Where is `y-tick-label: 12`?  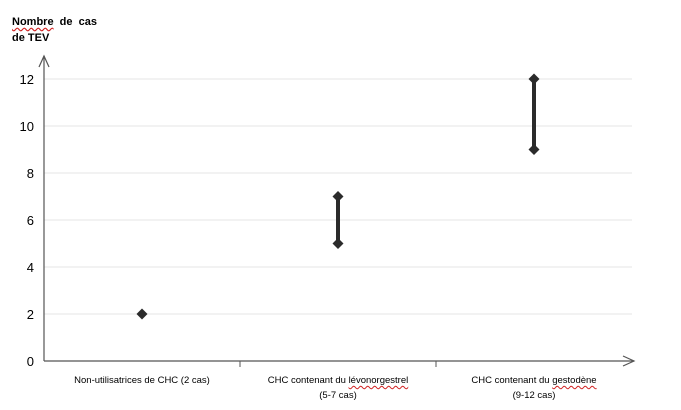
y-tick-label: 12 is located at coordinates (27, 79).